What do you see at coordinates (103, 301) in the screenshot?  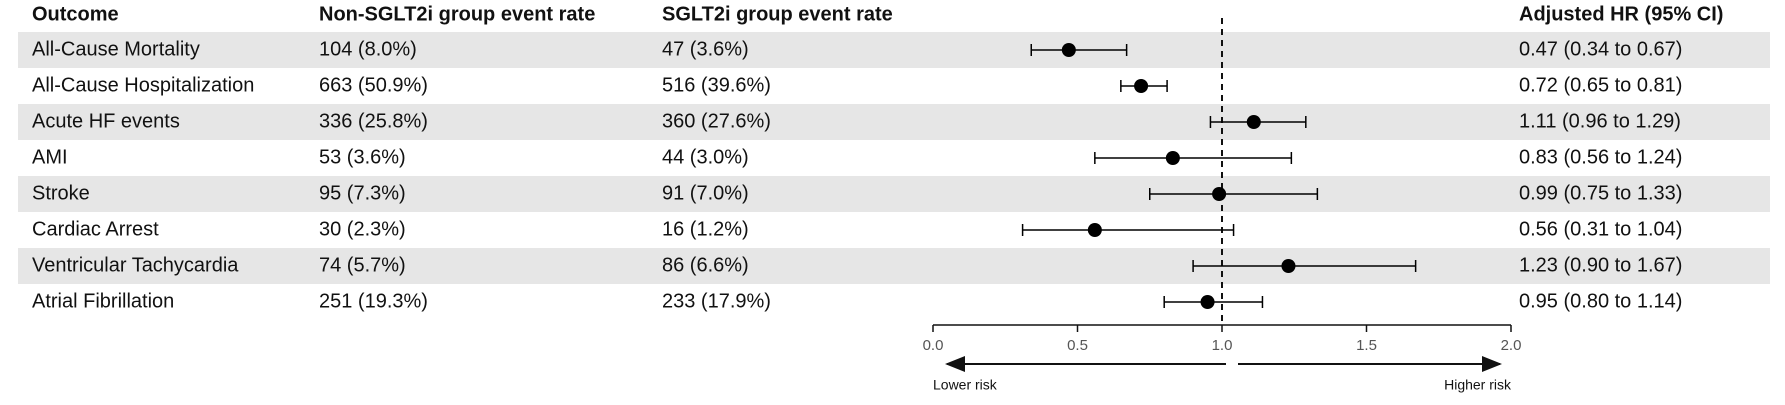 I see `row-label: Atrial Fibrillation` at bounding box center [103, 301].